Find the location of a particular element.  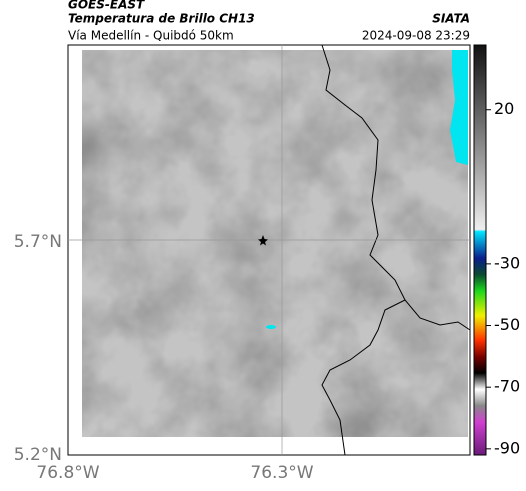

lat-label: 5.7°N is located at coordinates (38, 242).